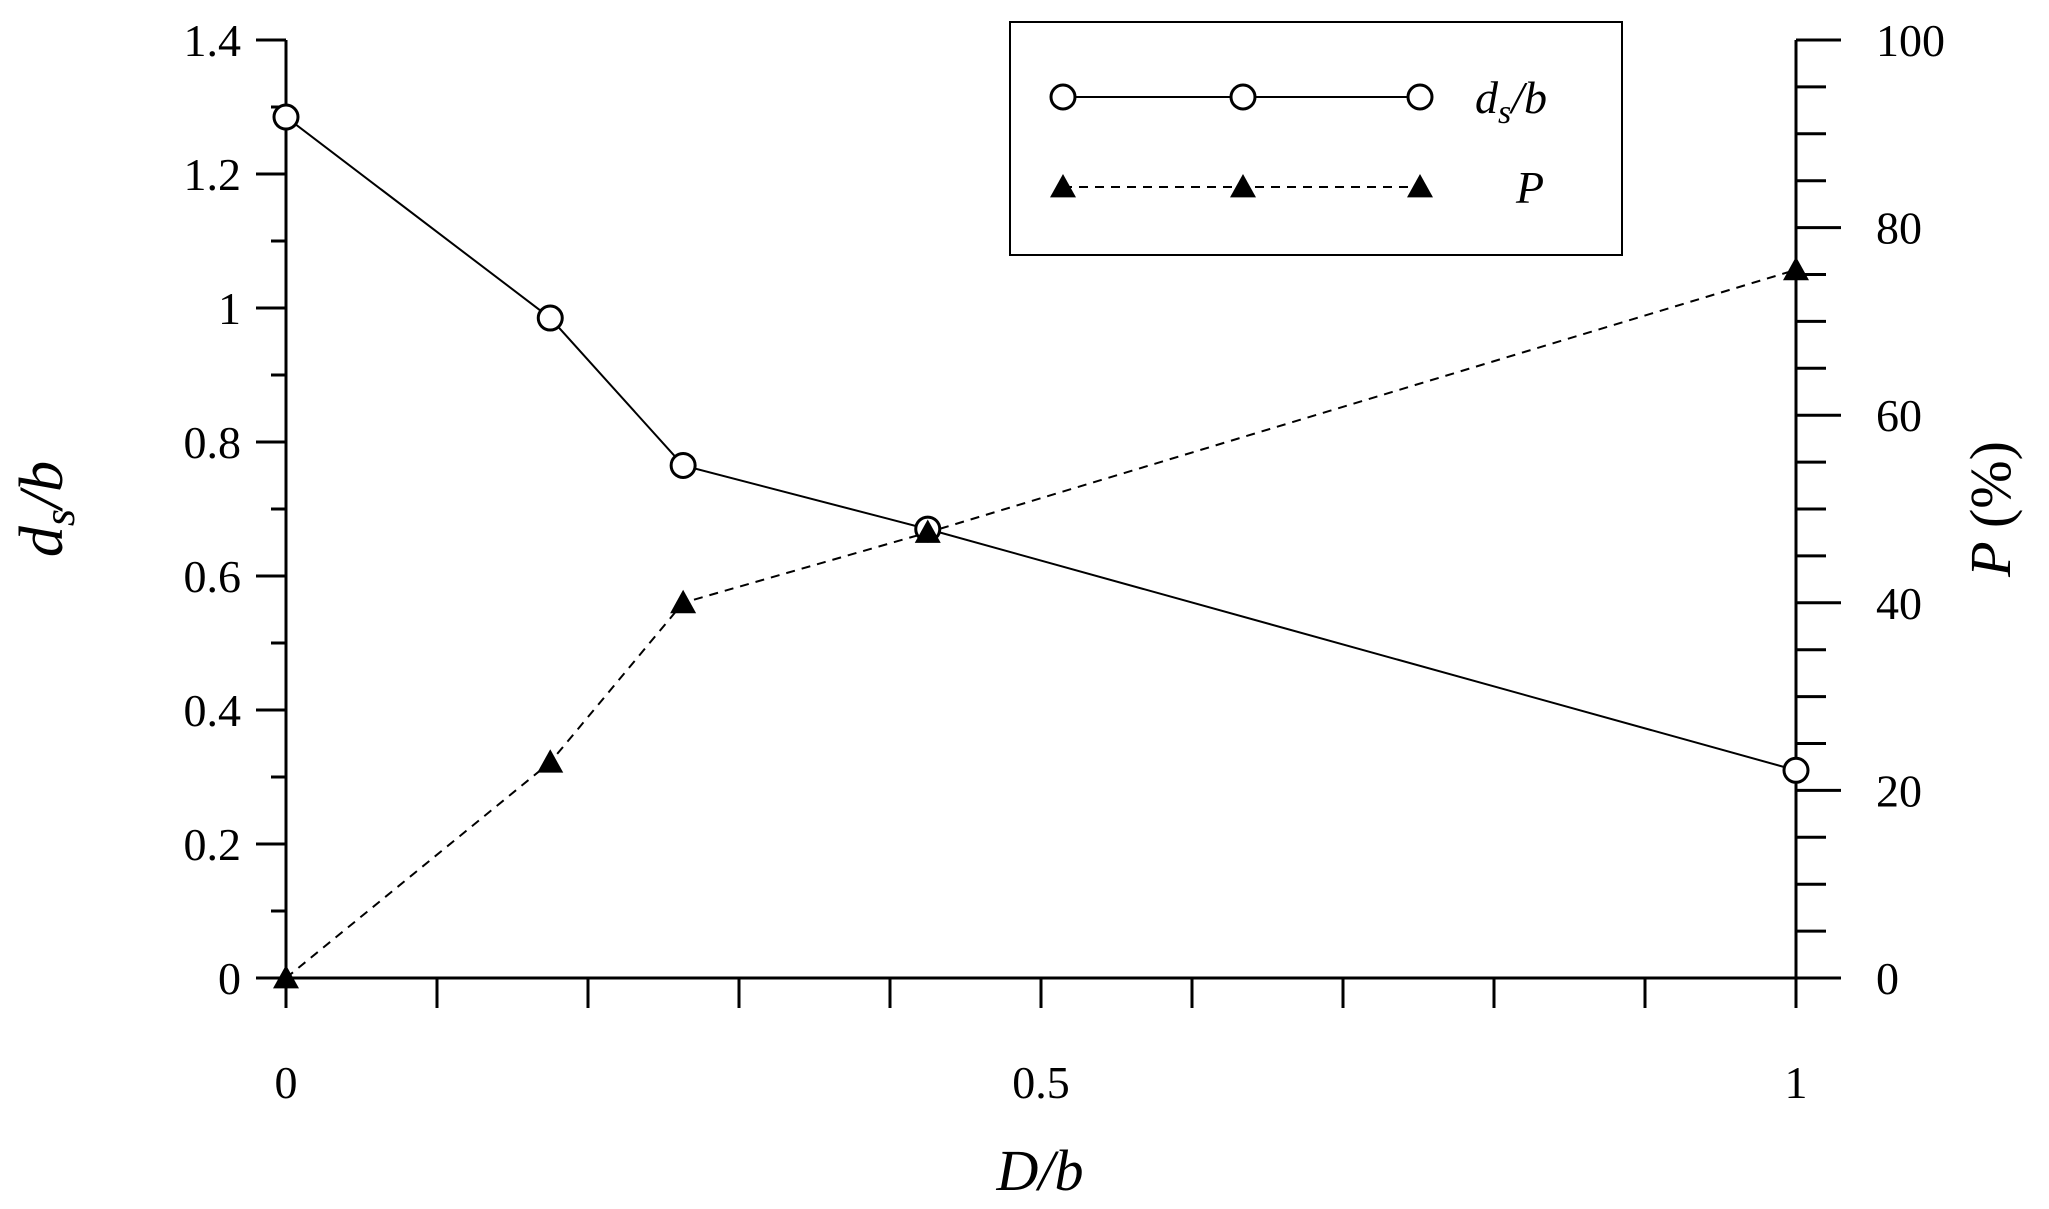 The image size is (2049, 1209). I want to click on right-y-tick-label: 60, so click(1899, 415).